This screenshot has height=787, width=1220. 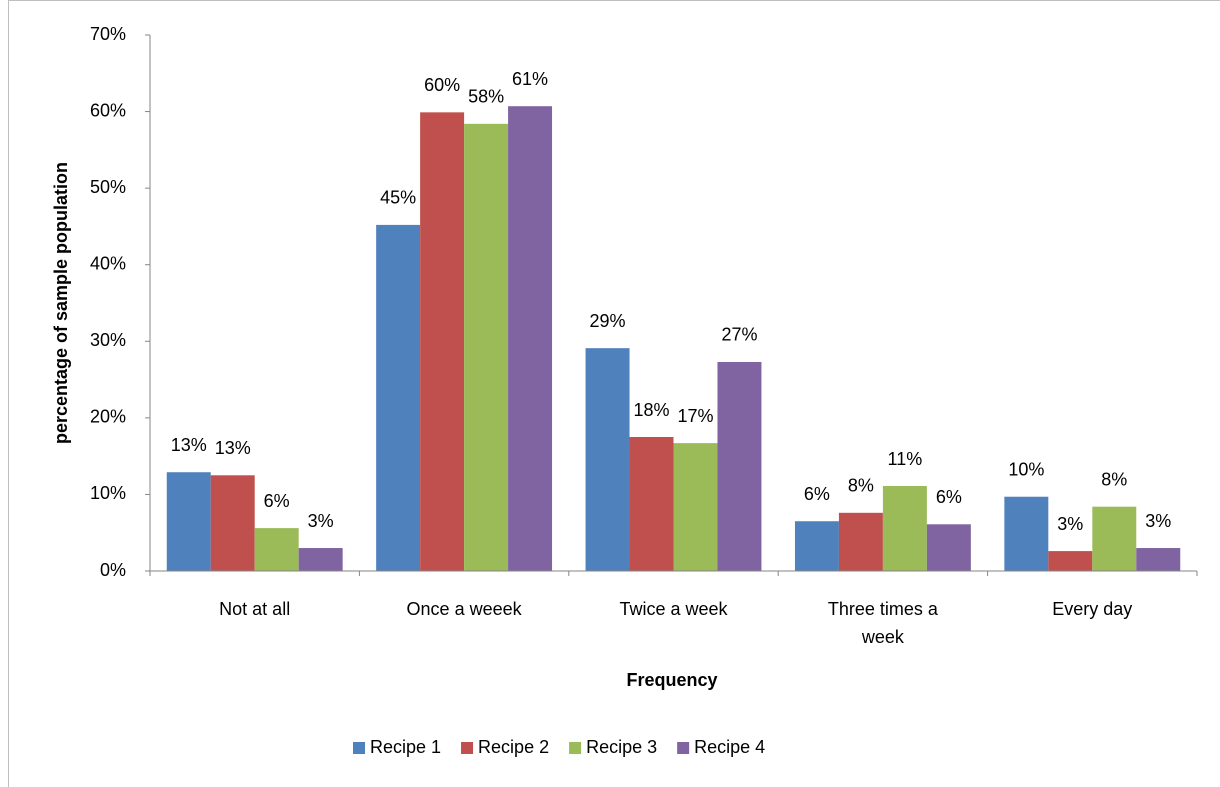 What do you see at coordinates (621, 747) in the screenshot?
I see `legend-label: Recipe 3` at bounding box center [621, 747].